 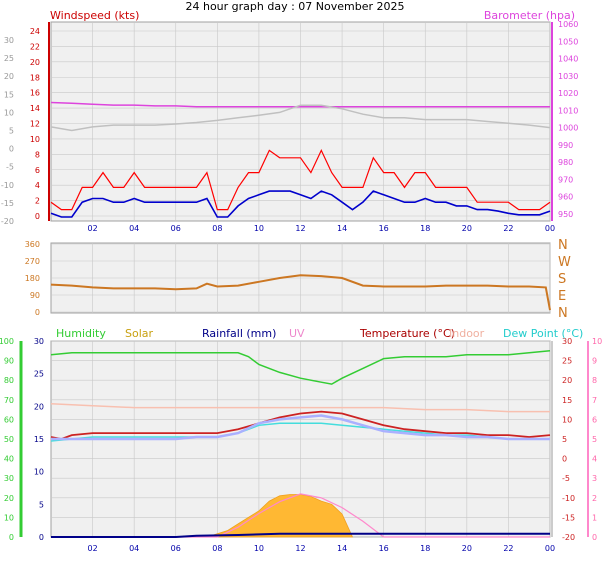 I want to click on temp-tick-label: -5, so click(x=566, y=478).